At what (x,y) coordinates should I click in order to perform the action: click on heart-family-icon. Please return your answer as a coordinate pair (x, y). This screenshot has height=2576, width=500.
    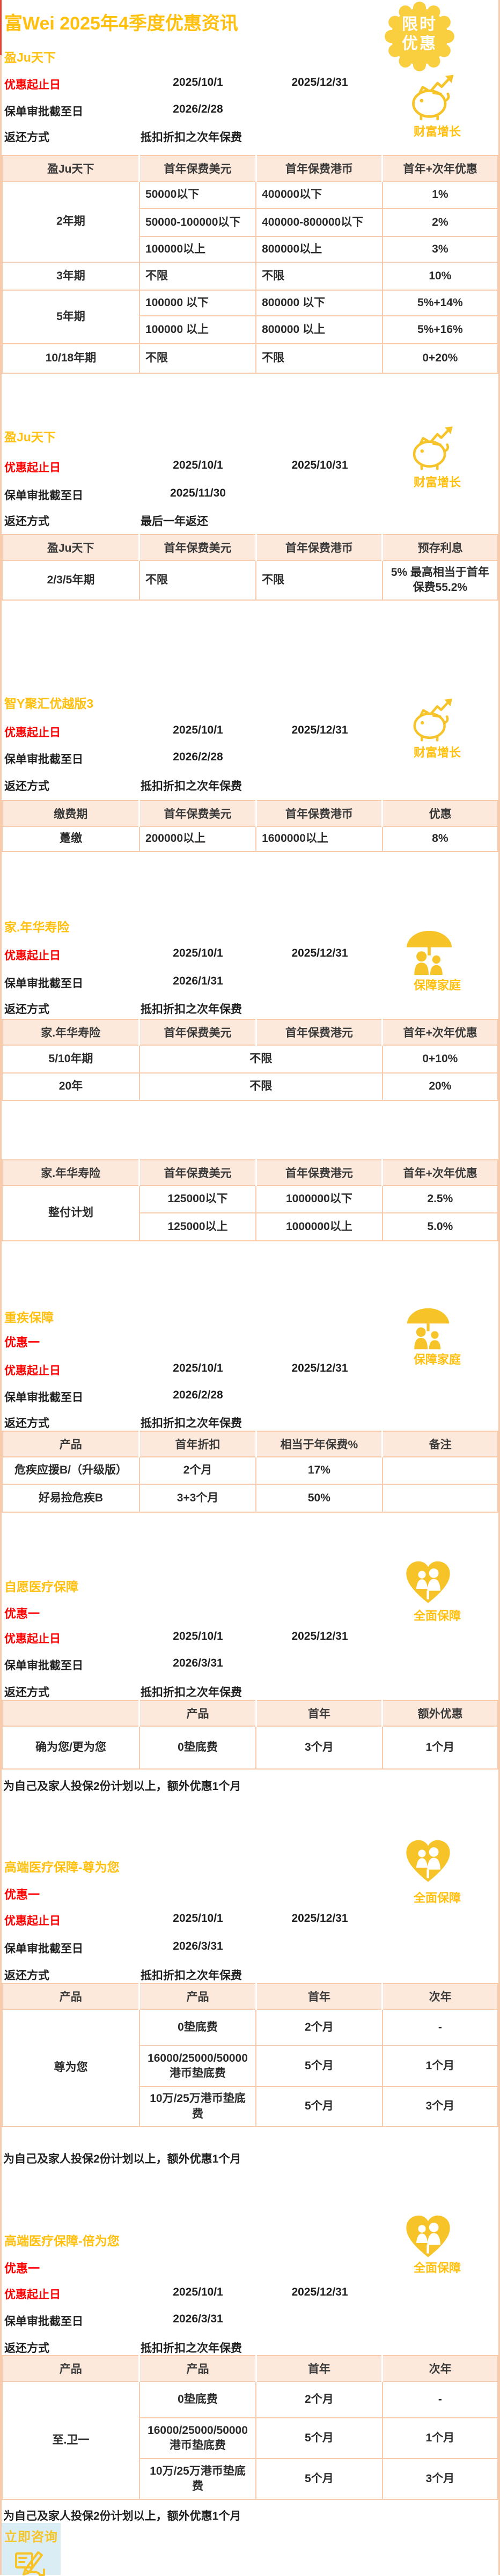
    Looking at the image, I should click on (434, 2237).